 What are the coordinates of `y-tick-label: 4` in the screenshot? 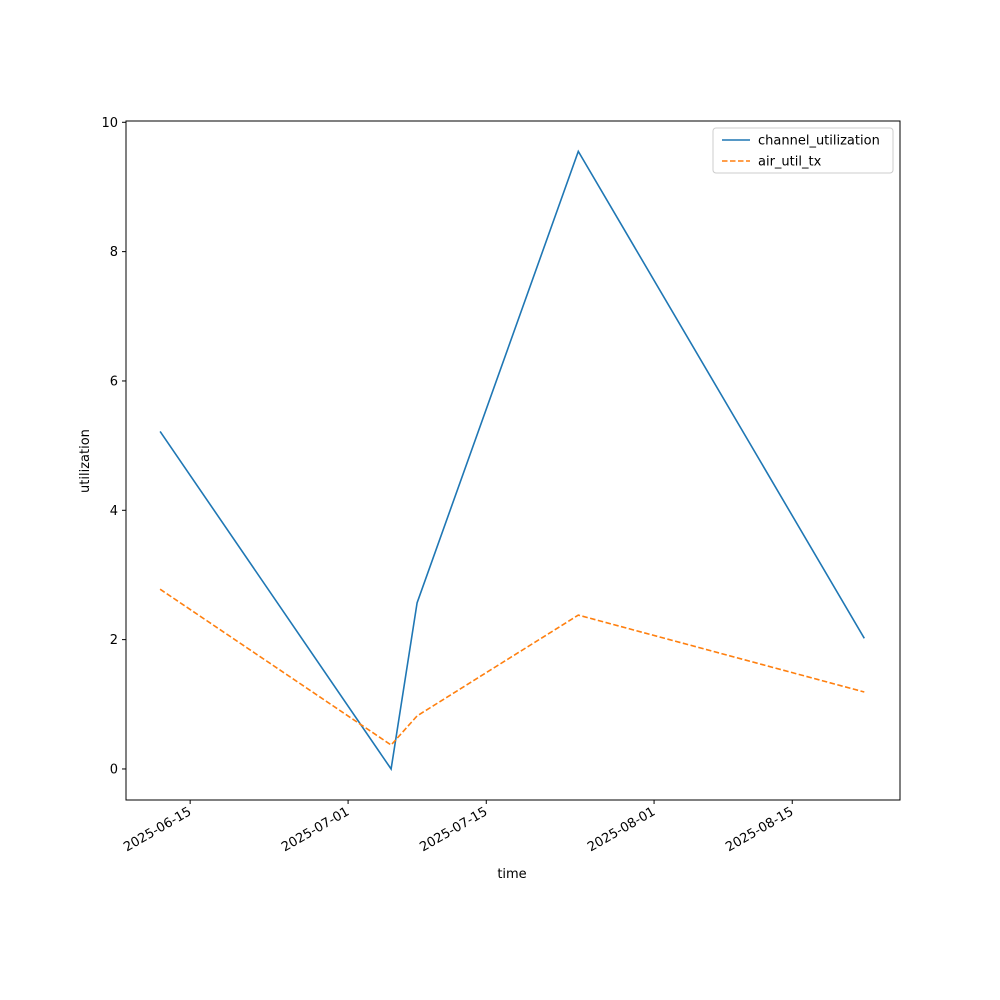 It's located at (114, 511).